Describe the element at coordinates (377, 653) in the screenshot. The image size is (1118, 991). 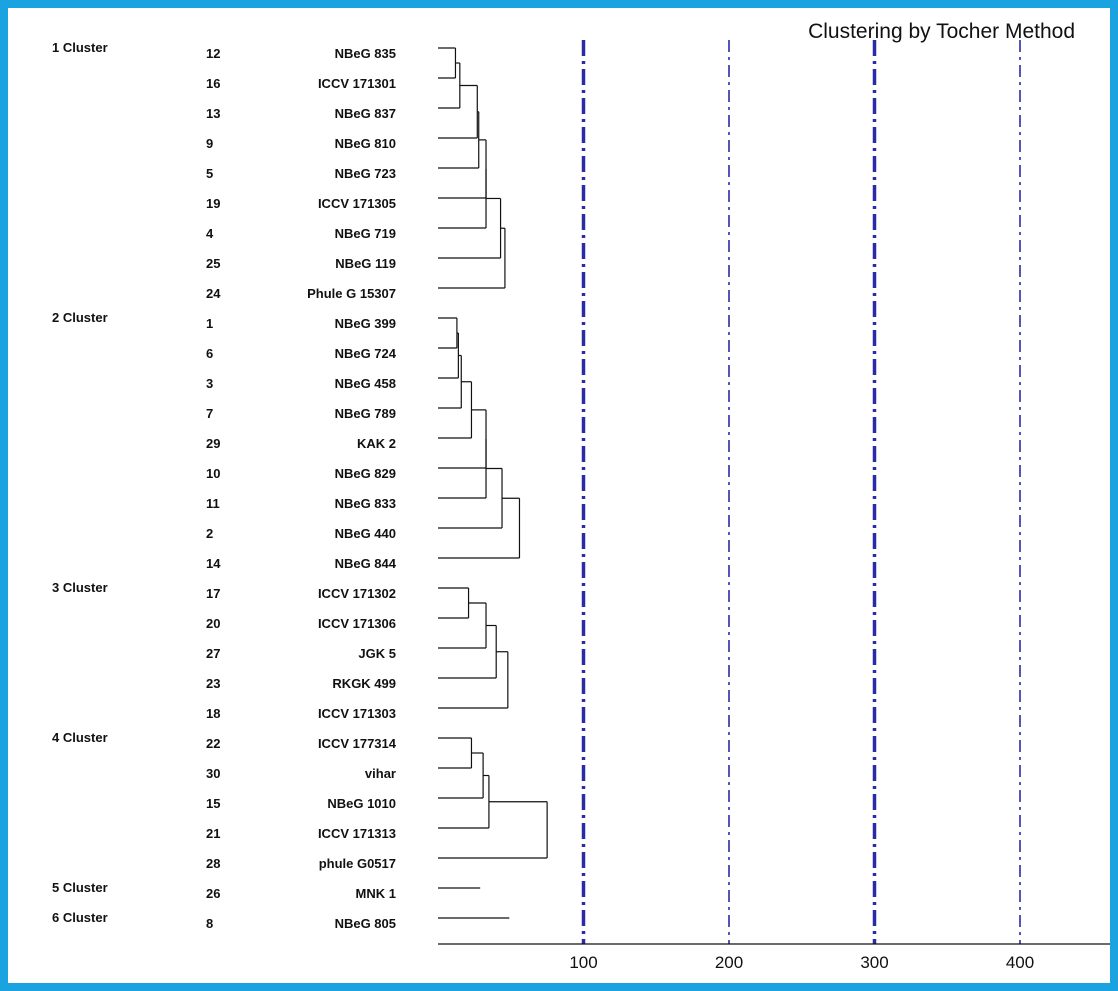
I see `leaf-name: JGK 5` at that location.